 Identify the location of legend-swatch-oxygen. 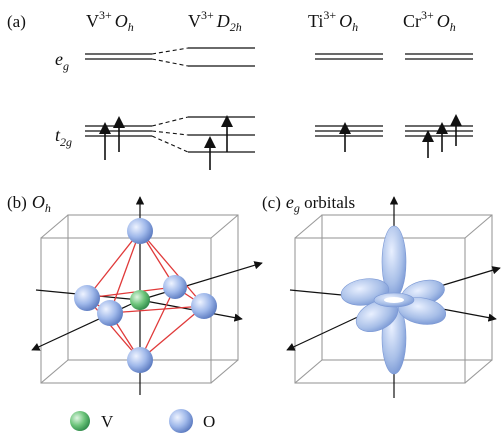
(181, 421).